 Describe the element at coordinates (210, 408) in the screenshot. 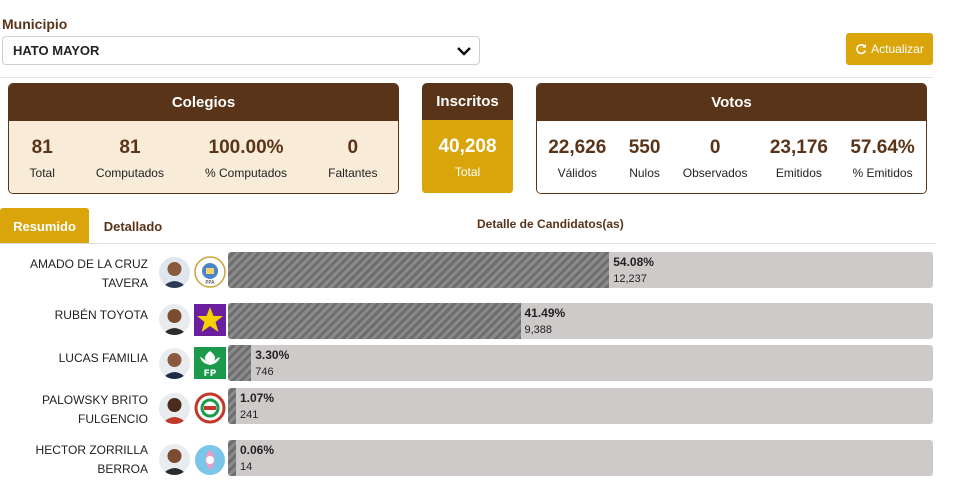

I see `seal-logo-icon` at that location.